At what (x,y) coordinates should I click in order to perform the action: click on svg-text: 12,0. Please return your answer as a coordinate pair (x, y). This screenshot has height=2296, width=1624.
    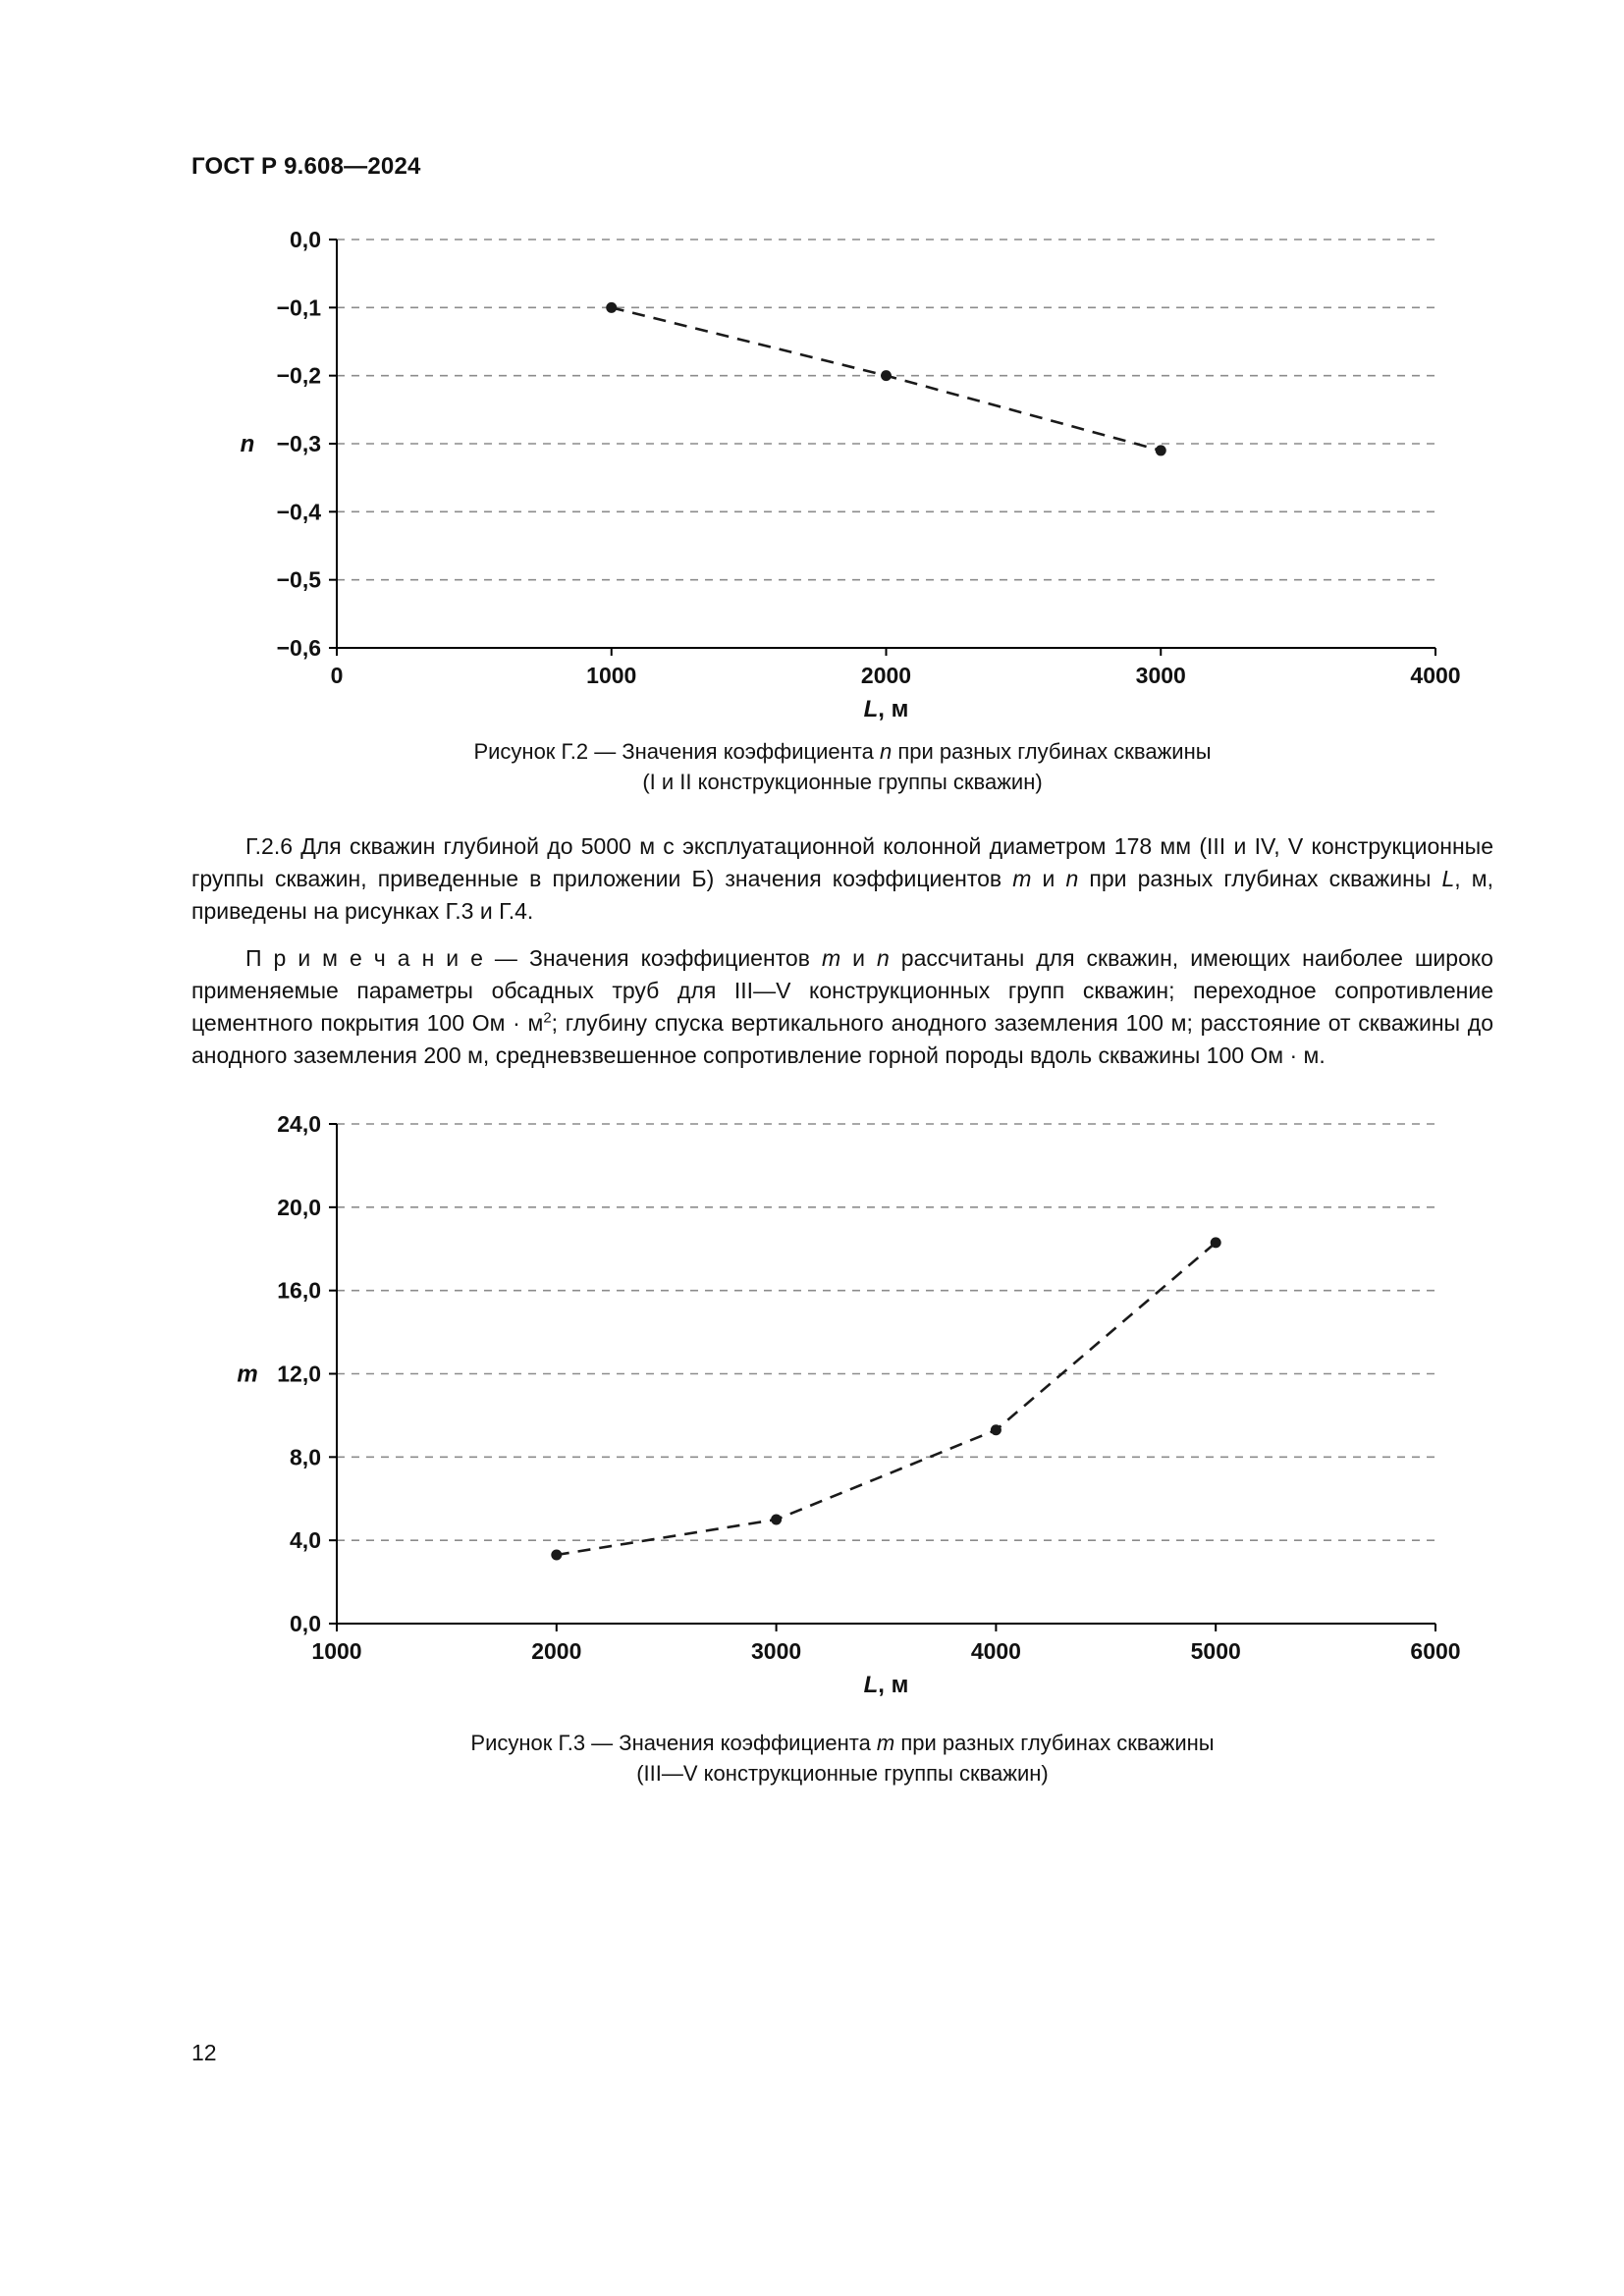
    Looking at the image, I should click on (299, 1374).